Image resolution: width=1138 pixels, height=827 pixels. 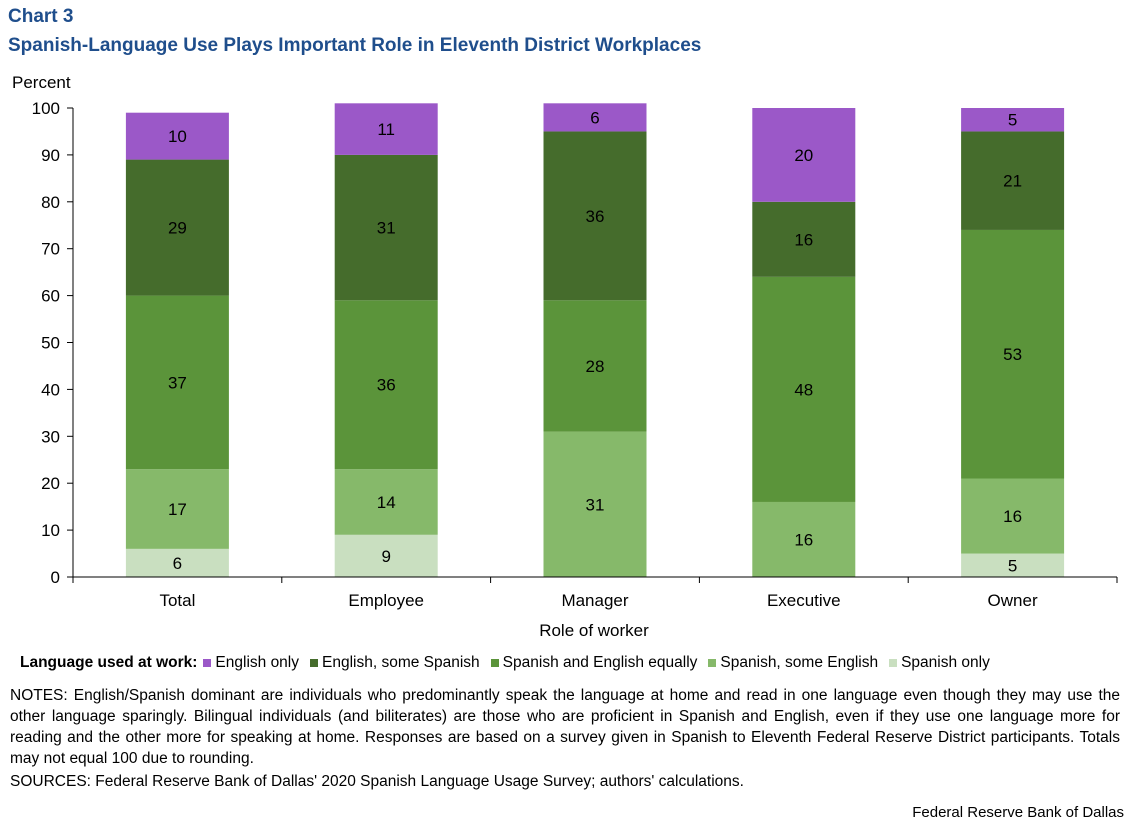 What do you see at coordinates (799, 662) in the screenshot?
I see `legend-label: Spanish, some English` at bounding box center [799, 662].